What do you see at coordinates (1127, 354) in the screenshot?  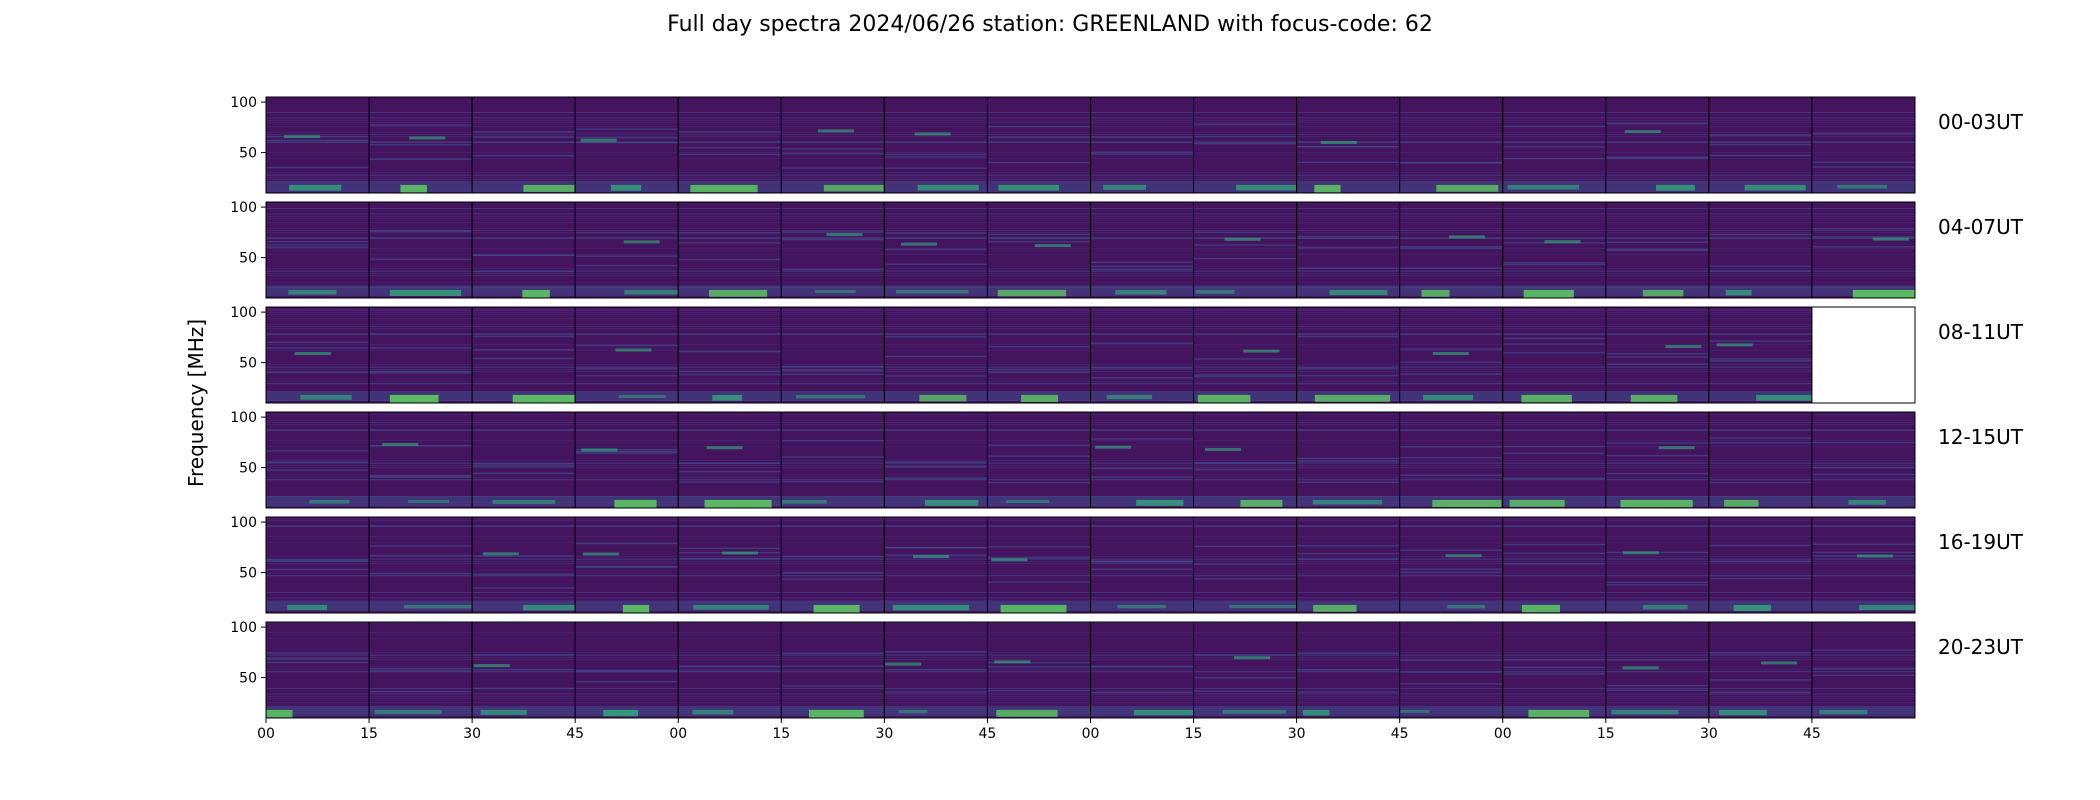 I see `spectra-row: 50 100 08-11UT` at bounding box center [1127, 354].